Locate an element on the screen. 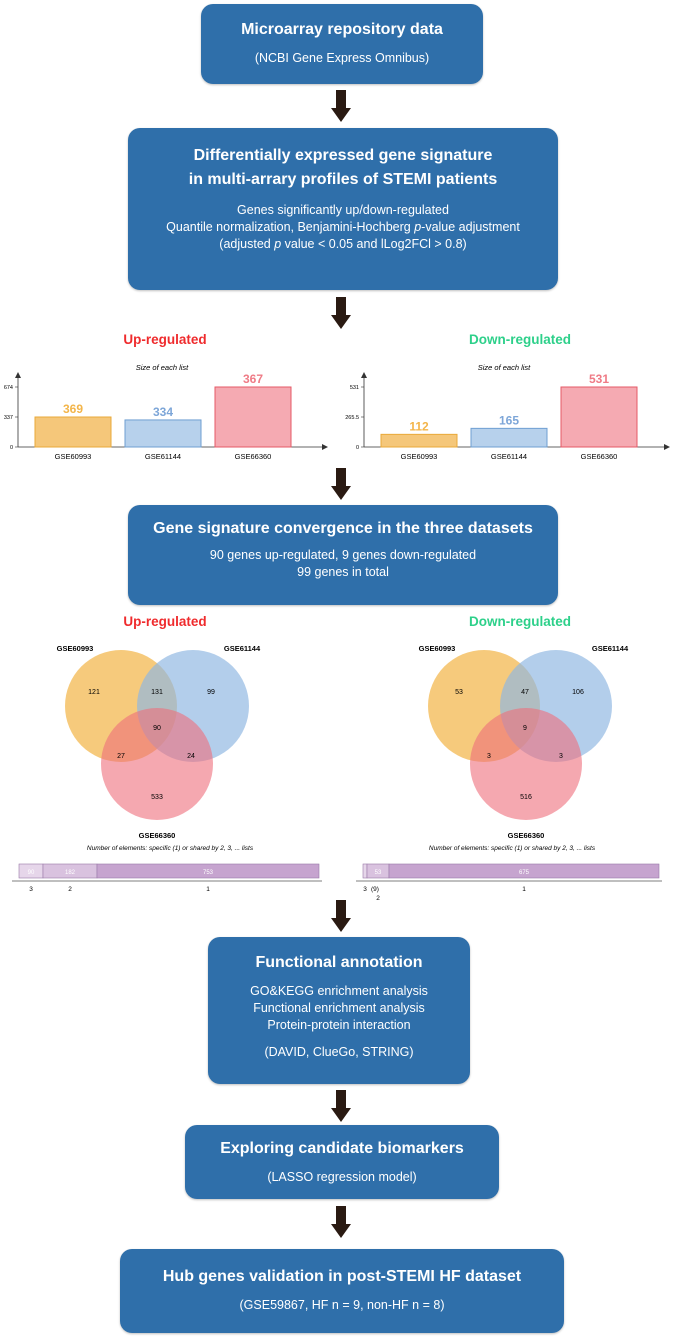  y-tick-label: 674 is located at coordinates (8, 388).